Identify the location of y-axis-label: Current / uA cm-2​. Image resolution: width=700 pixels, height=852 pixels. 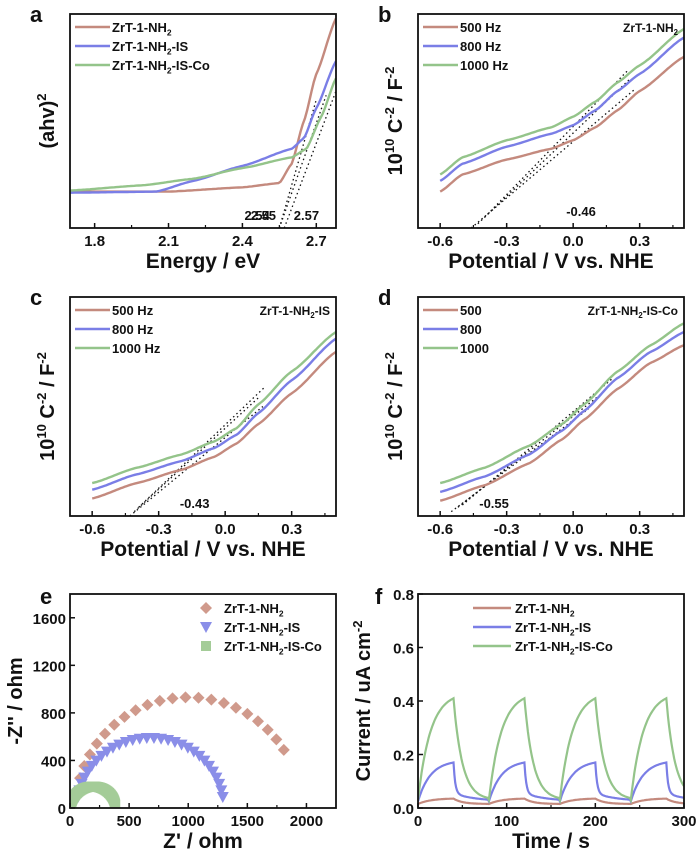
(362, 701).